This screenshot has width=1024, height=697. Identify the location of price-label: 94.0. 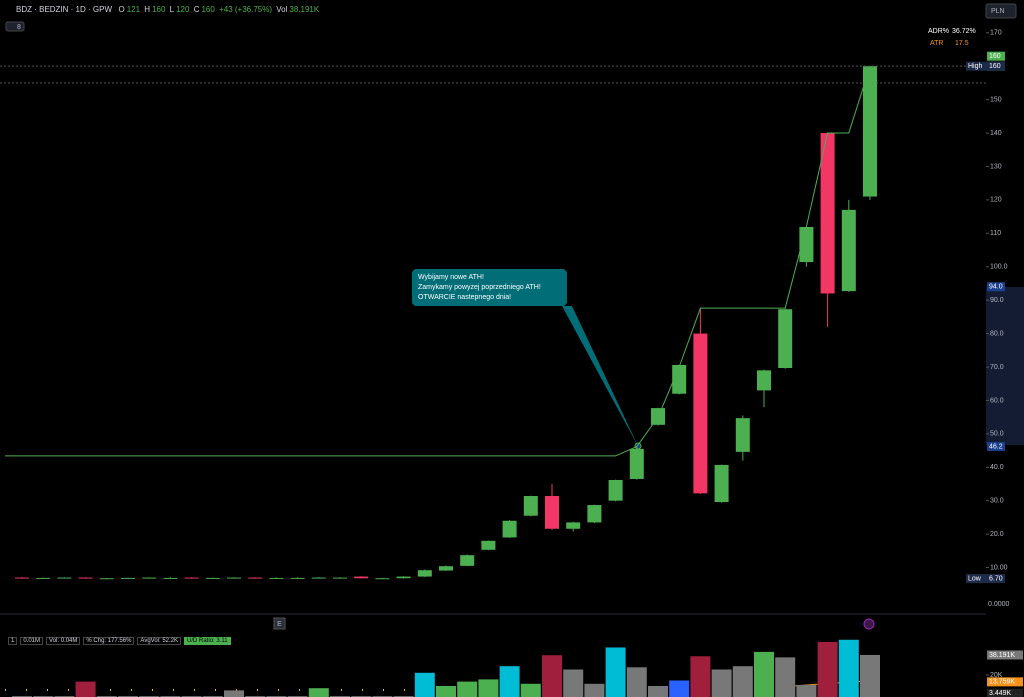
(996, 287).